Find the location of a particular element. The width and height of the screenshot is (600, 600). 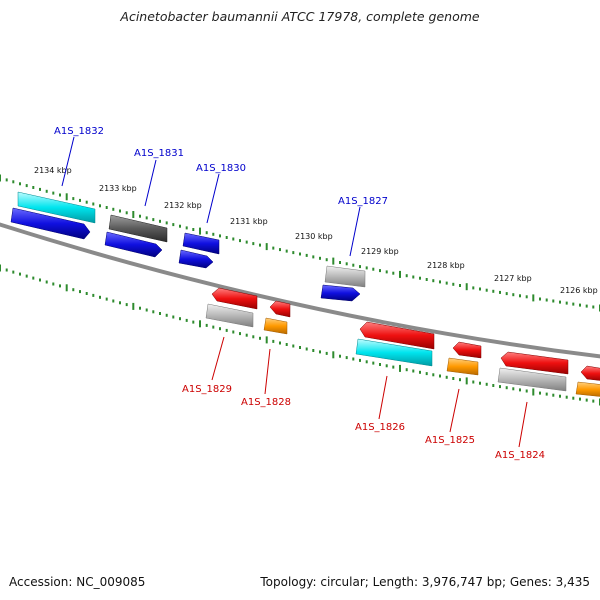

kbp-label: 2133 kbp is located at coordinates (118, 188).